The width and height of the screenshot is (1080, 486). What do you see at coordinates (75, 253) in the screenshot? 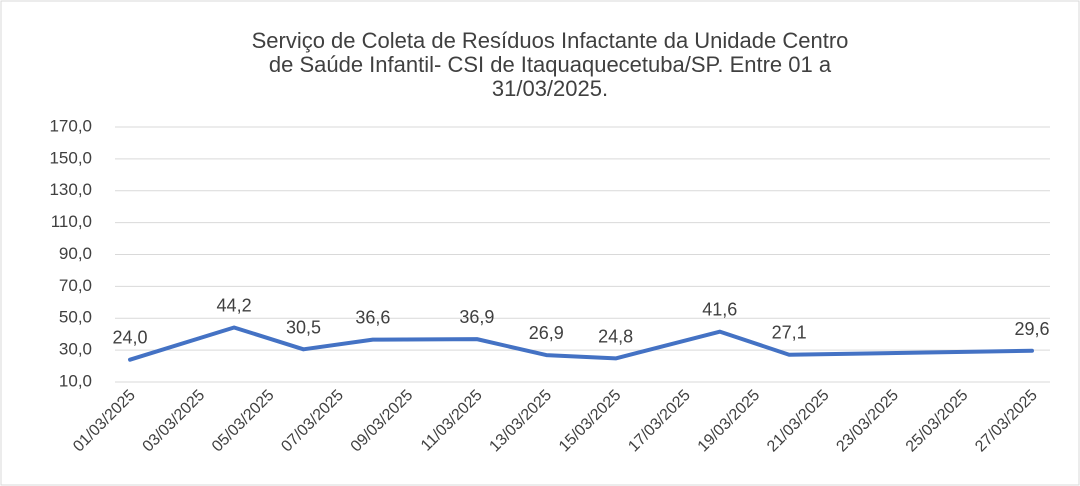
I see `y-tick-label: 90,0` at bounding box center [75, 253].